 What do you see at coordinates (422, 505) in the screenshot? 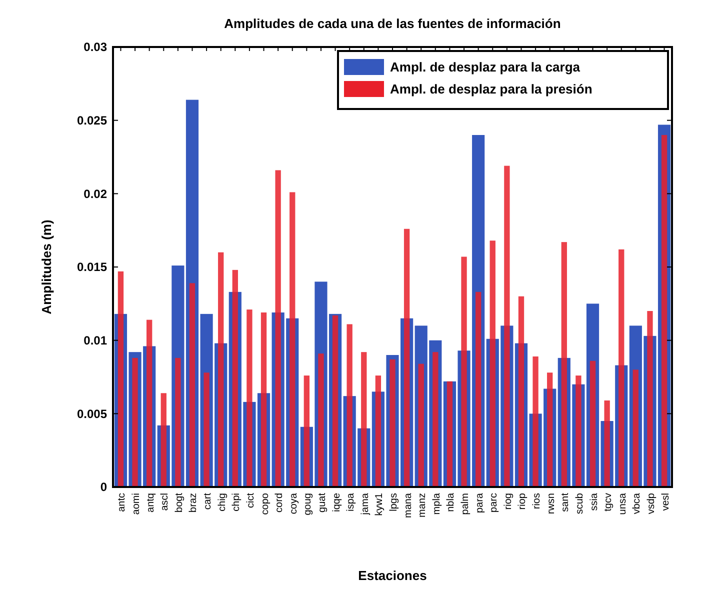
I see `x-tick-label: manz` at bounding box center [422, 505].